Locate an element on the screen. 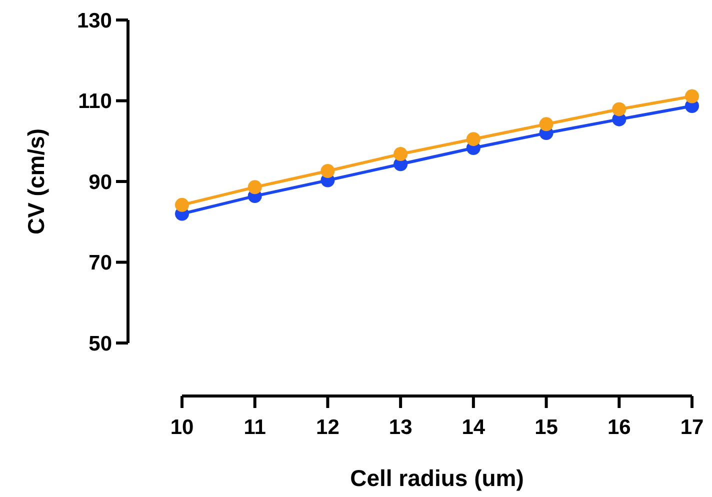  x-tick-label: 13 is located at coordinates (400, 427).